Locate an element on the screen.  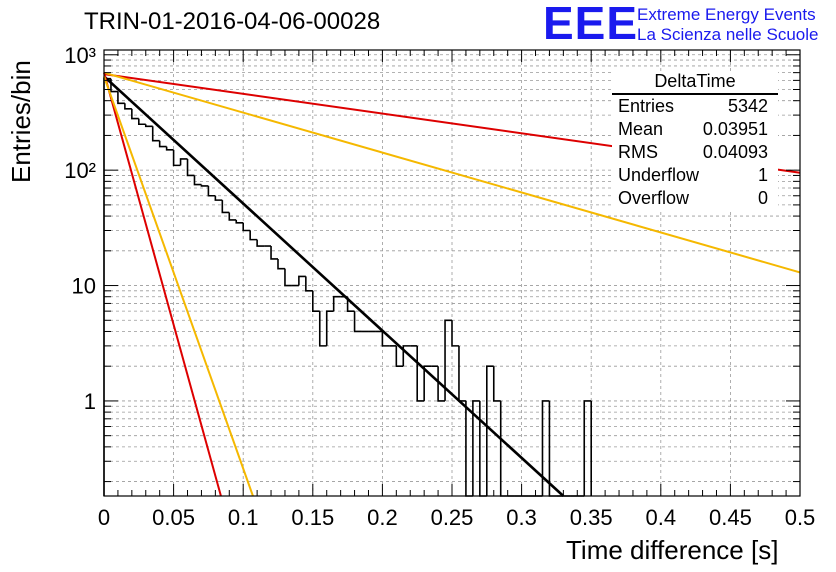
x-tick-label: 0.3 is located at coordinates (521, 517).